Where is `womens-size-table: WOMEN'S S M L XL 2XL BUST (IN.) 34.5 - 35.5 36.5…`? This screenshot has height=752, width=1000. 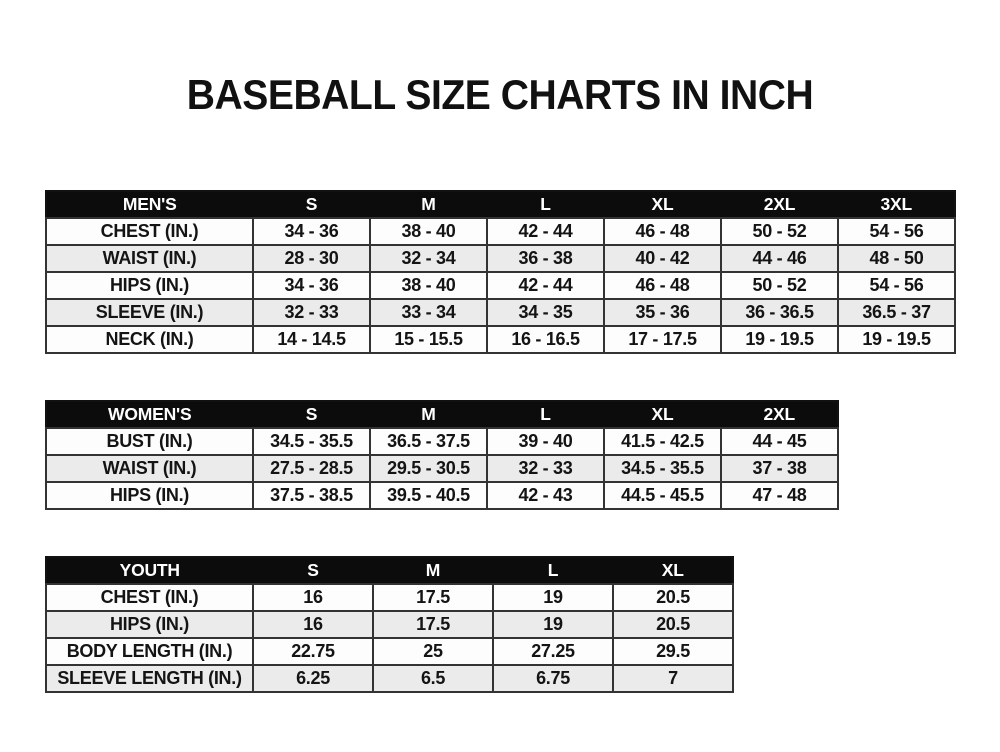
womens-size-table: WOMEN'S S M L XL 2XL BUST (IN.) 34.5 - 35.5 36.5… is located at coordinates (442, 455).